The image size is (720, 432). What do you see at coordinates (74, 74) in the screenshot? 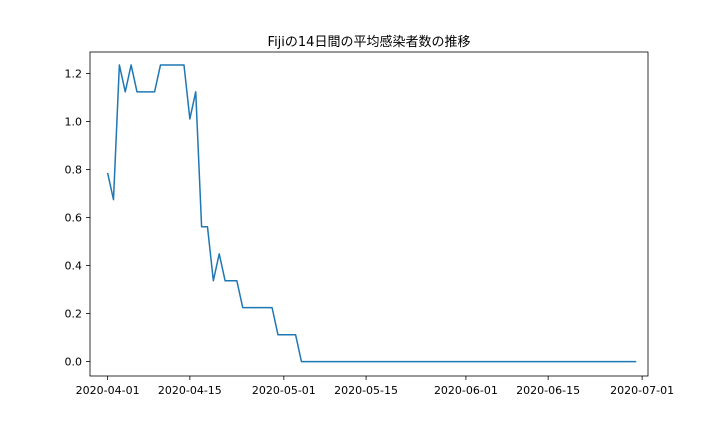
I see `y-tick-label: 1.2` at bounding box center [74, 74].